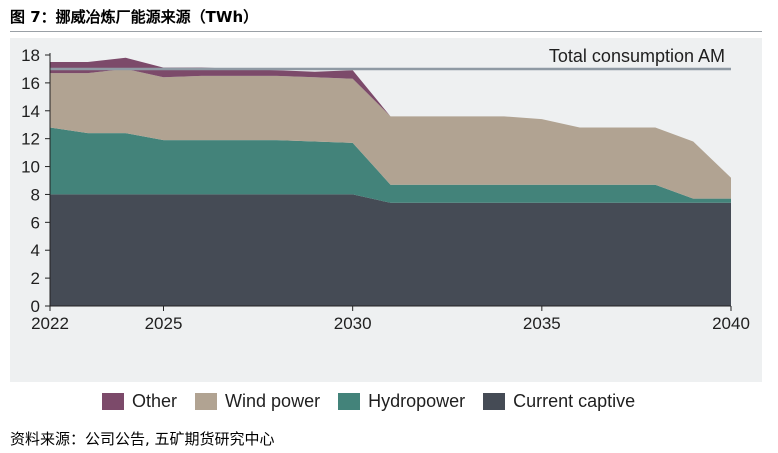  I want to click on title-divider, so click(386, 31).